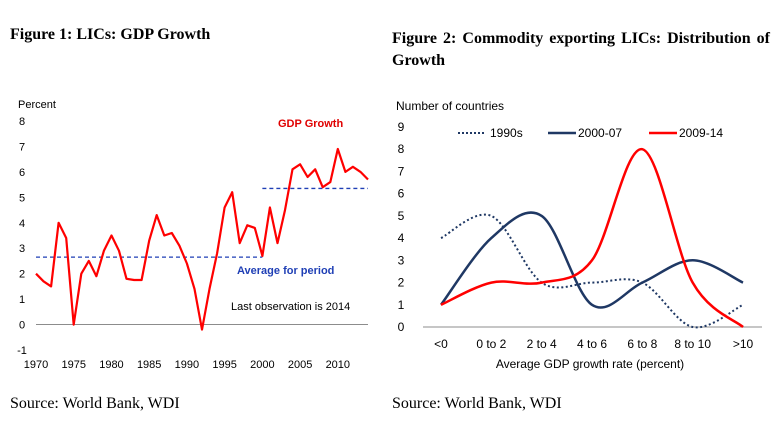  I want to click on chart2-ytick-label: 4, so click(401, 238).